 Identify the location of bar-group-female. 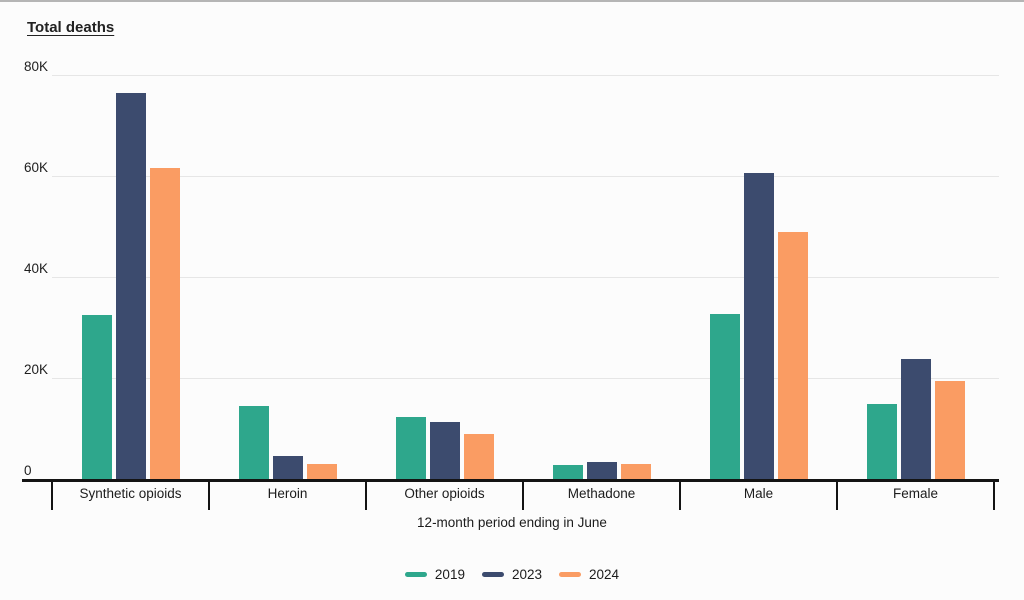
(915, 277).